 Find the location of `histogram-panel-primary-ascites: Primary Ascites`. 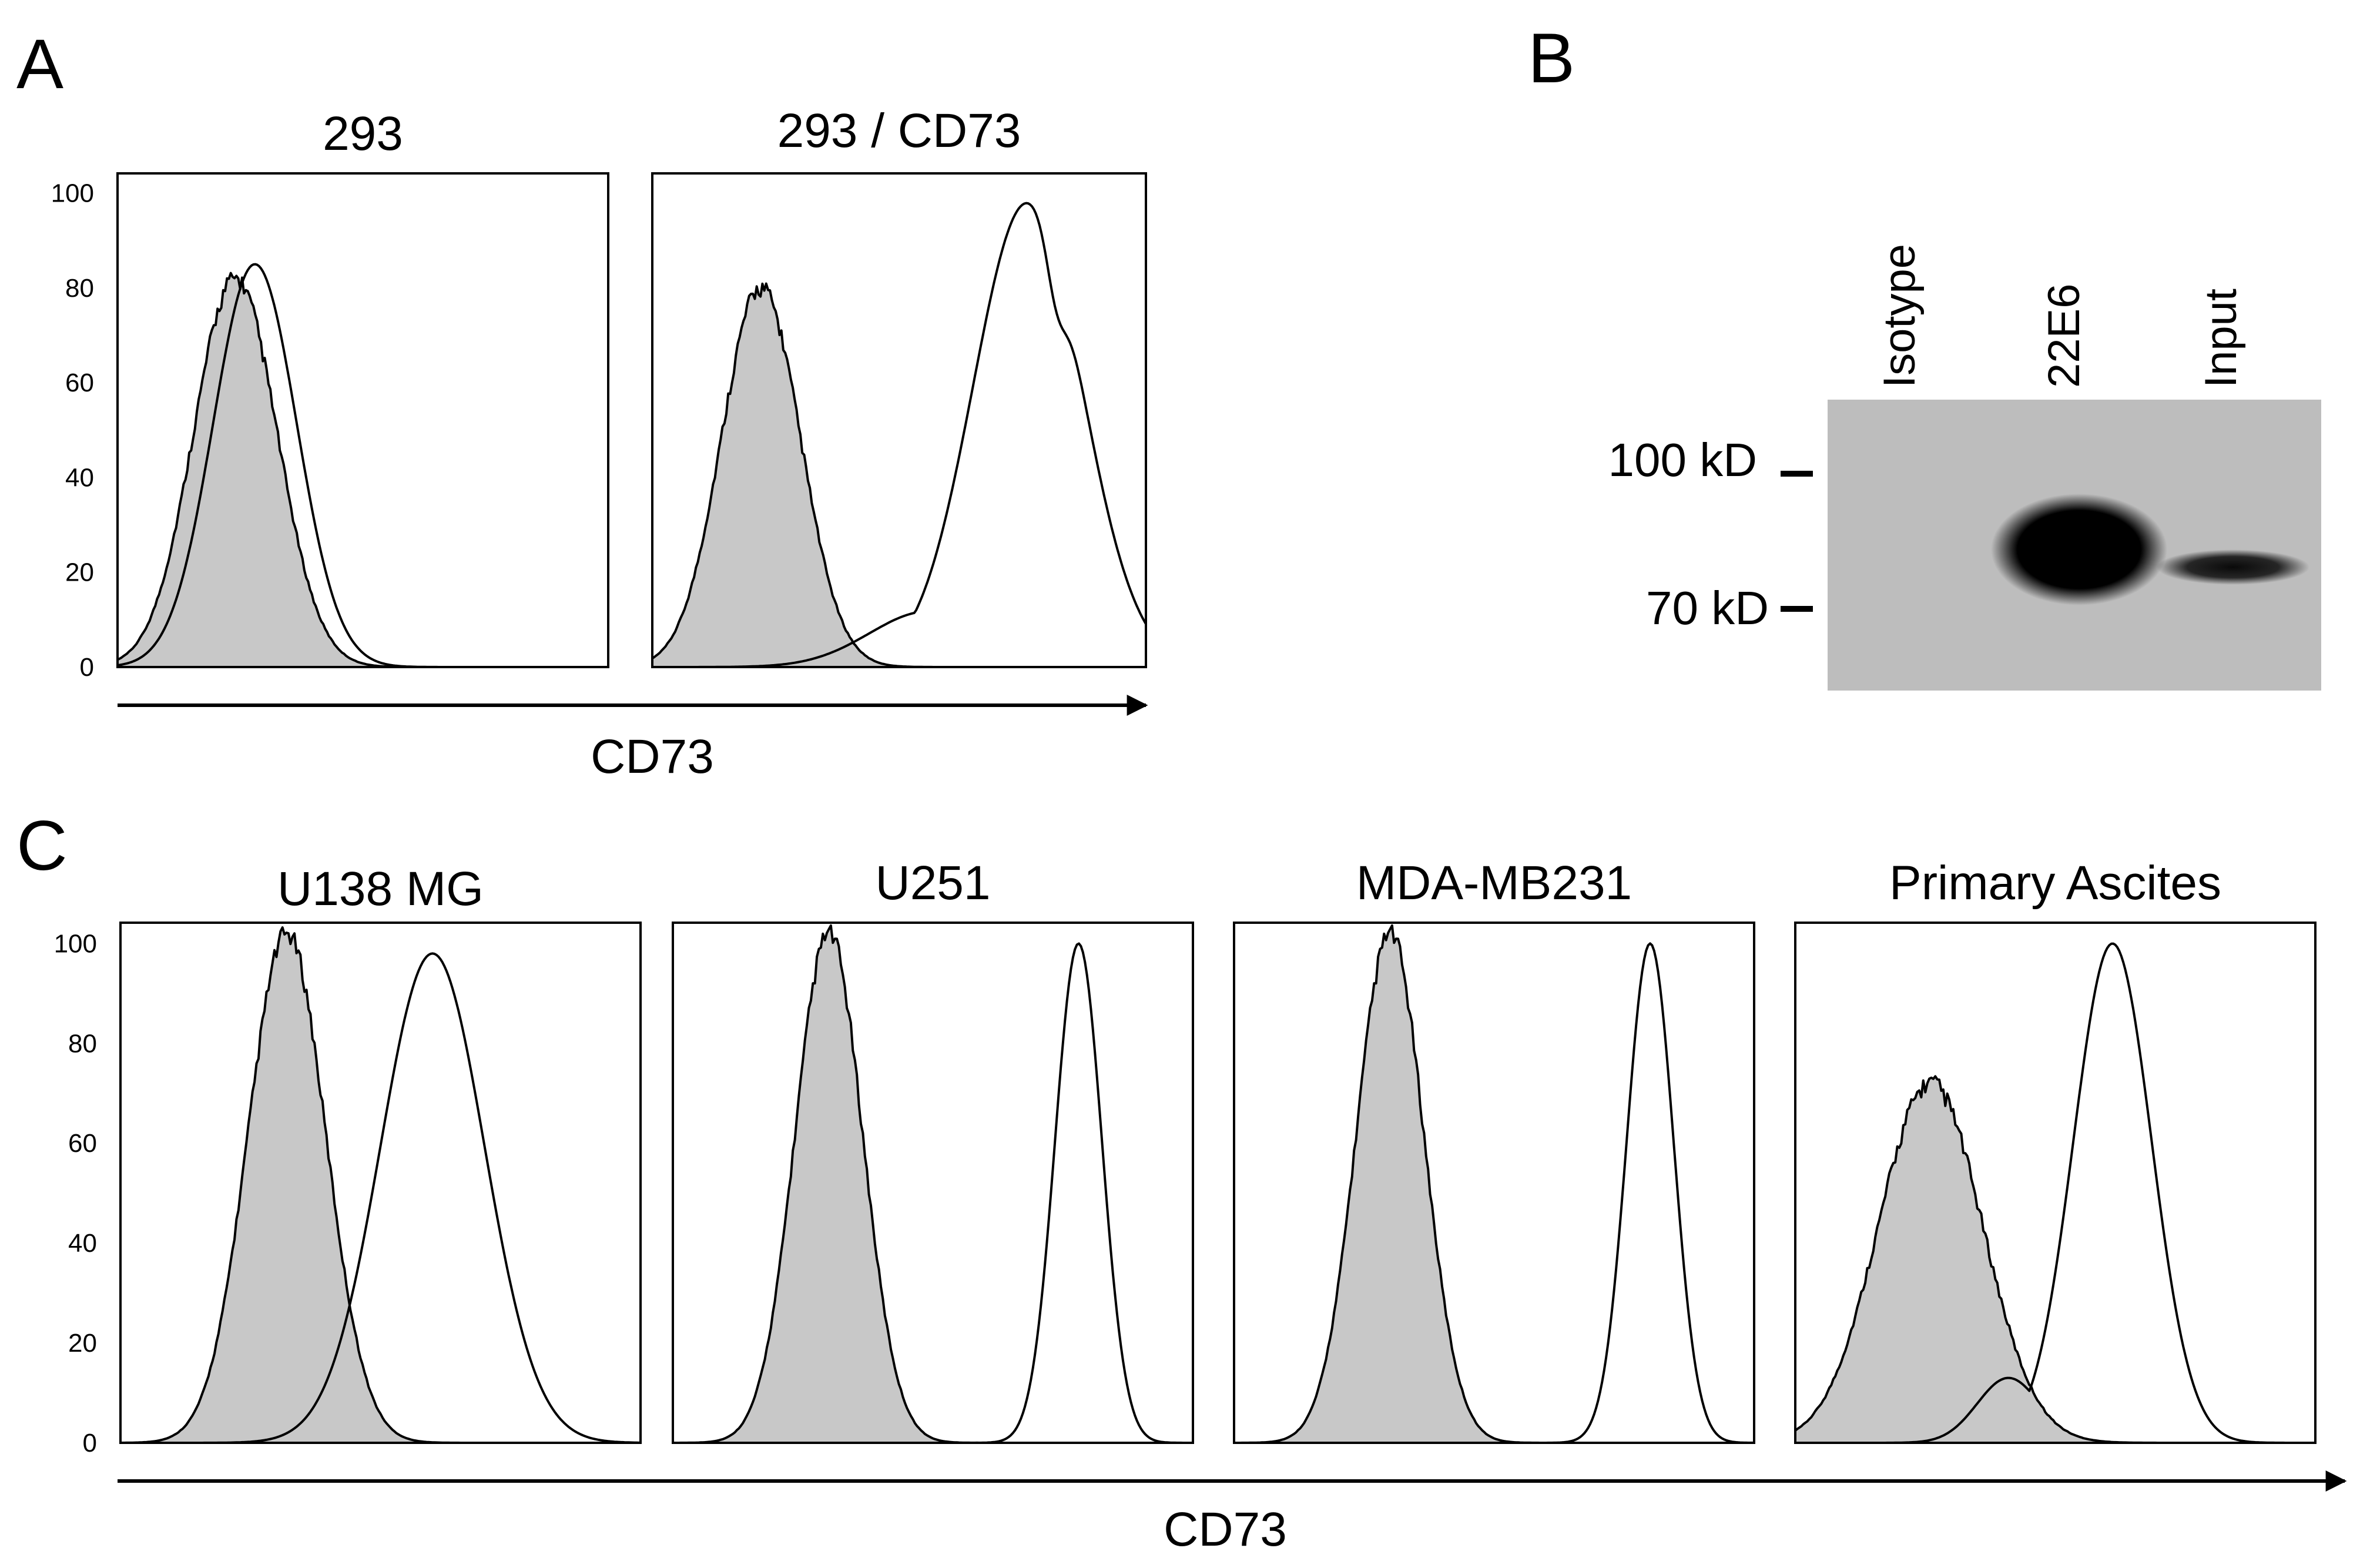

histogram-panel-primary-ascites: Primary Ascites is located at coordinates (2055, 1150).